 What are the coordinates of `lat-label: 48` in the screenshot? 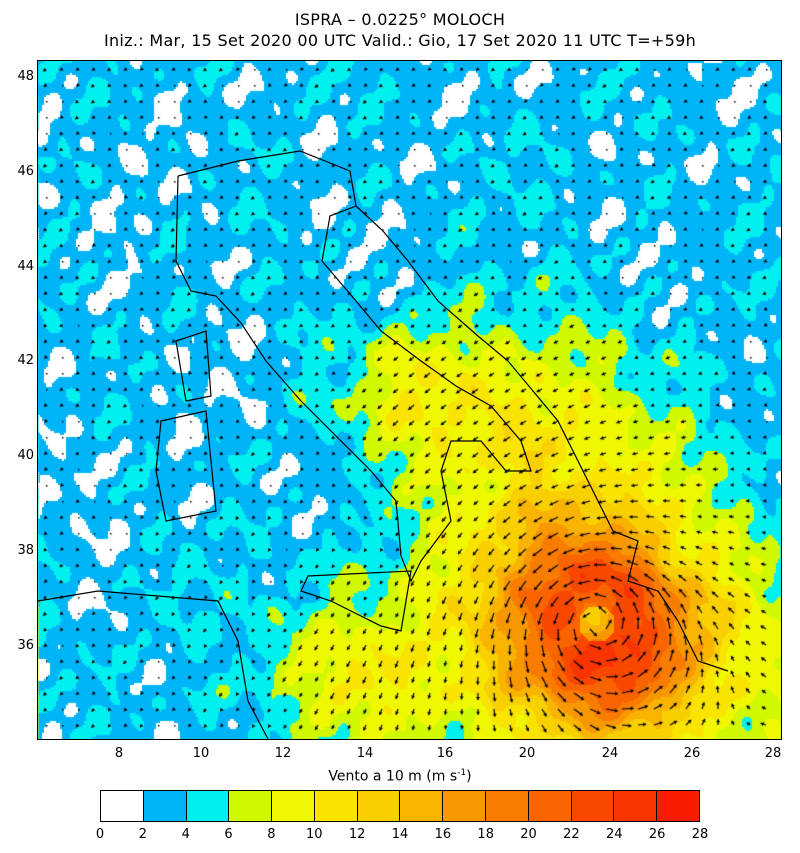 It's located at (25, 76).